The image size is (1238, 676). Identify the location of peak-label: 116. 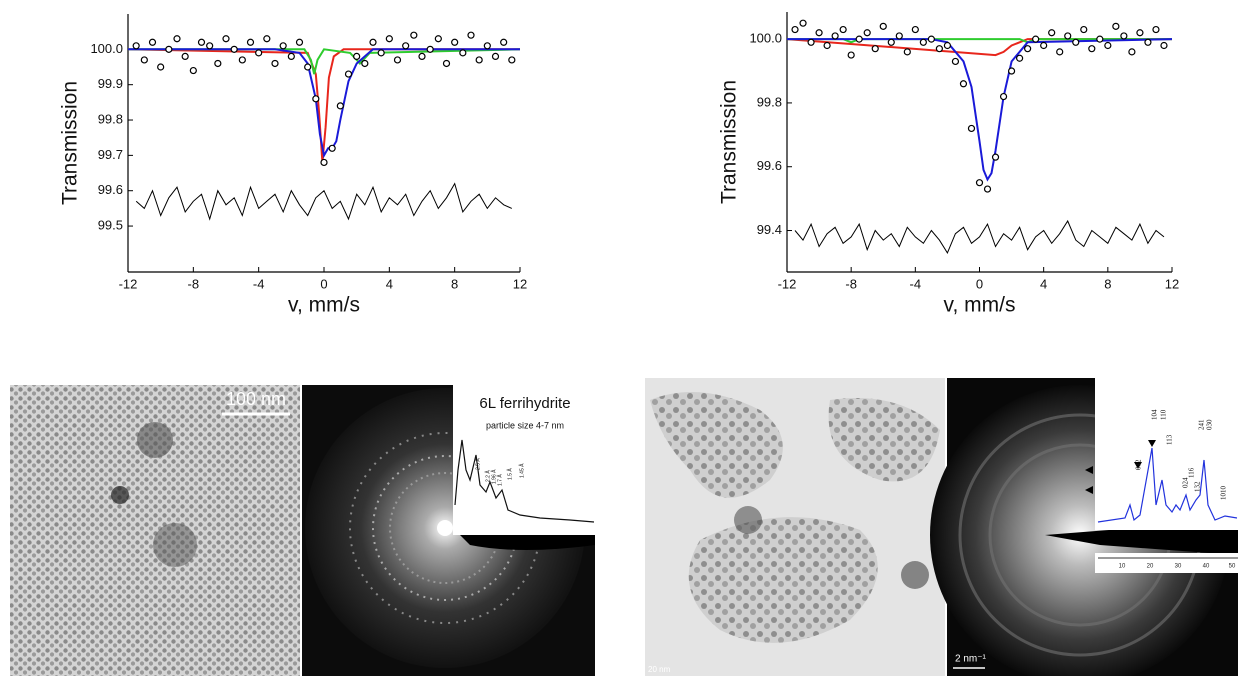
(1192, 472).